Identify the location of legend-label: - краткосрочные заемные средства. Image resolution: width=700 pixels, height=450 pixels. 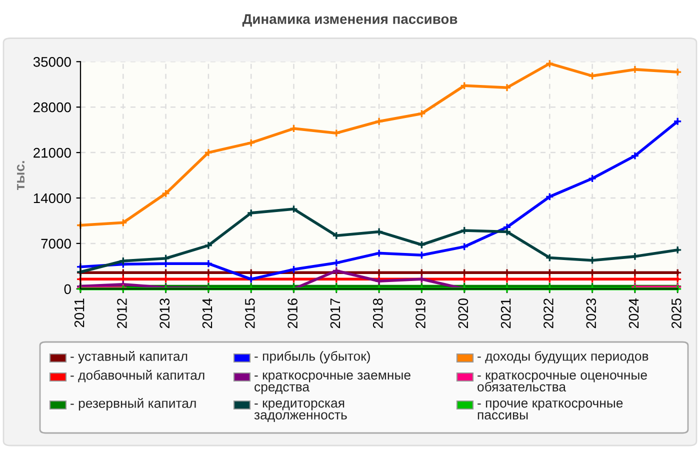
(332, 383).